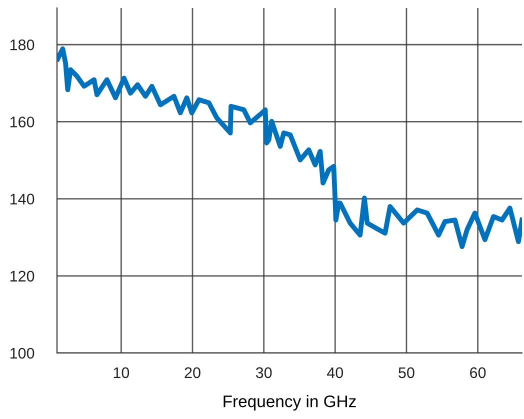 Image resolution: width=524 pixels, height=419 pixels. Describe the element at coordinates (335, 372) in the screenshot. I see `x-tick-label: 40` at that location.